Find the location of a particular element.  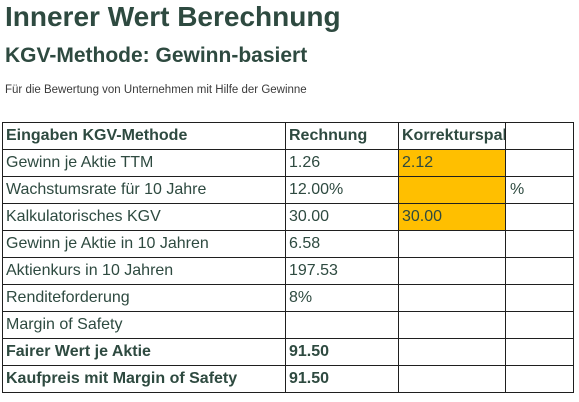

table-row: Wachstumsrate für 10 Jahre 12.00% % is located at coordinates (288, 190).